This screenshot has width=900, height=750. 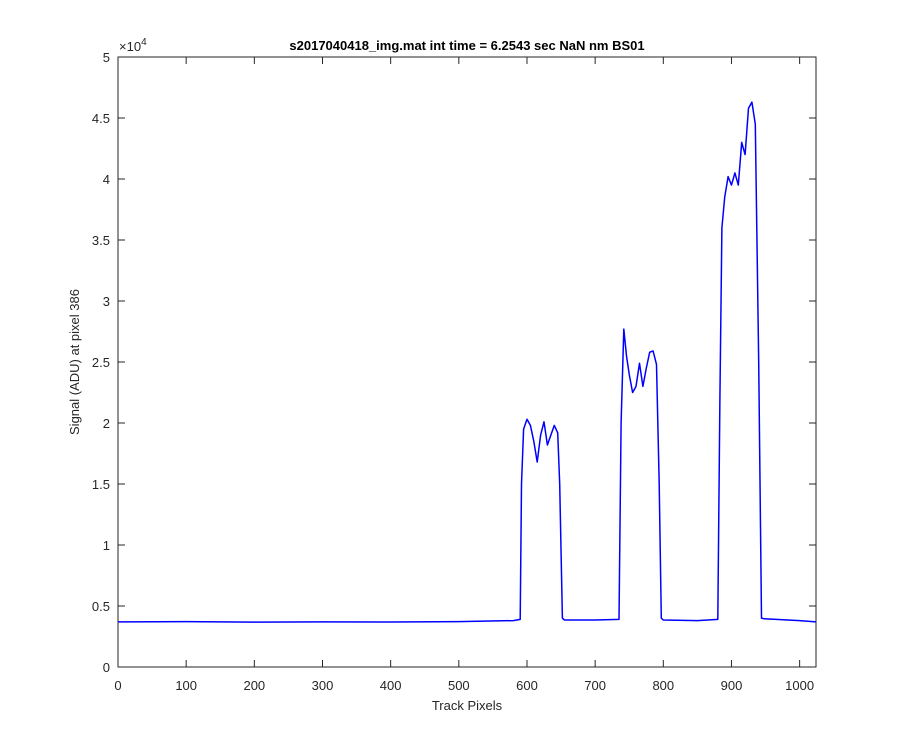 I want to click on x-tick-label: 400, so click(x=391, y=685).